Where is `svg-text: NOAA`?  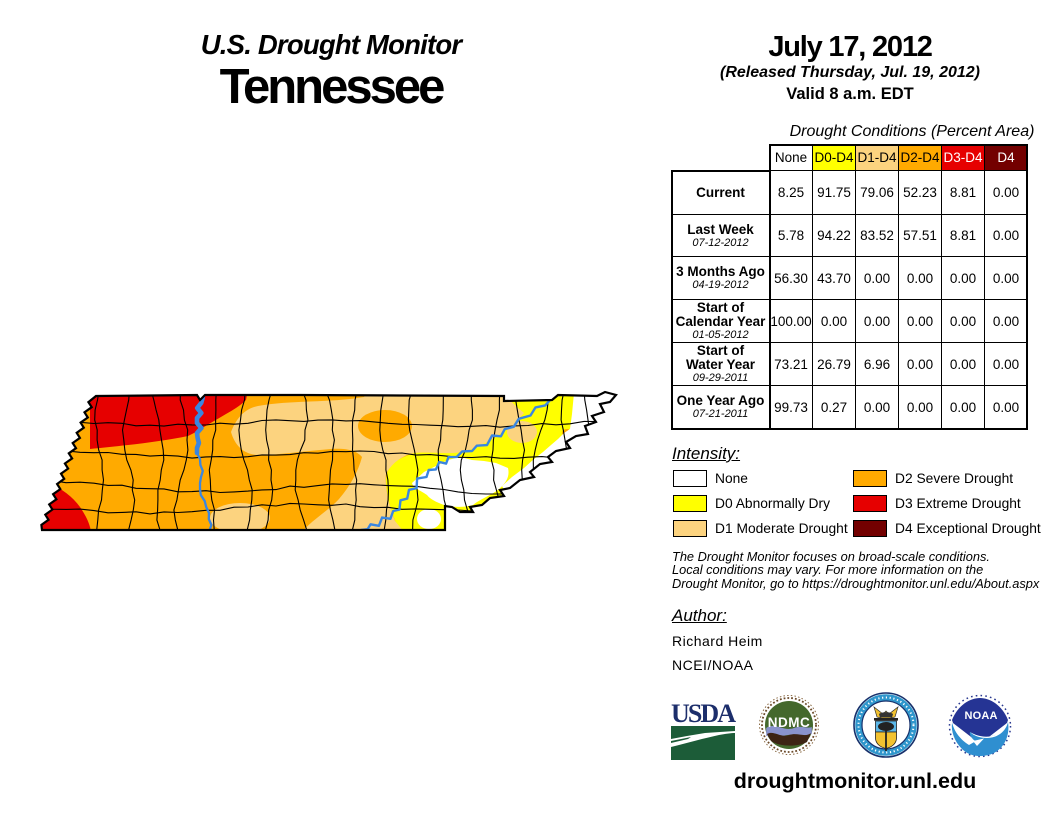 svg-text: NOAA is located at coordinates (981, 716).